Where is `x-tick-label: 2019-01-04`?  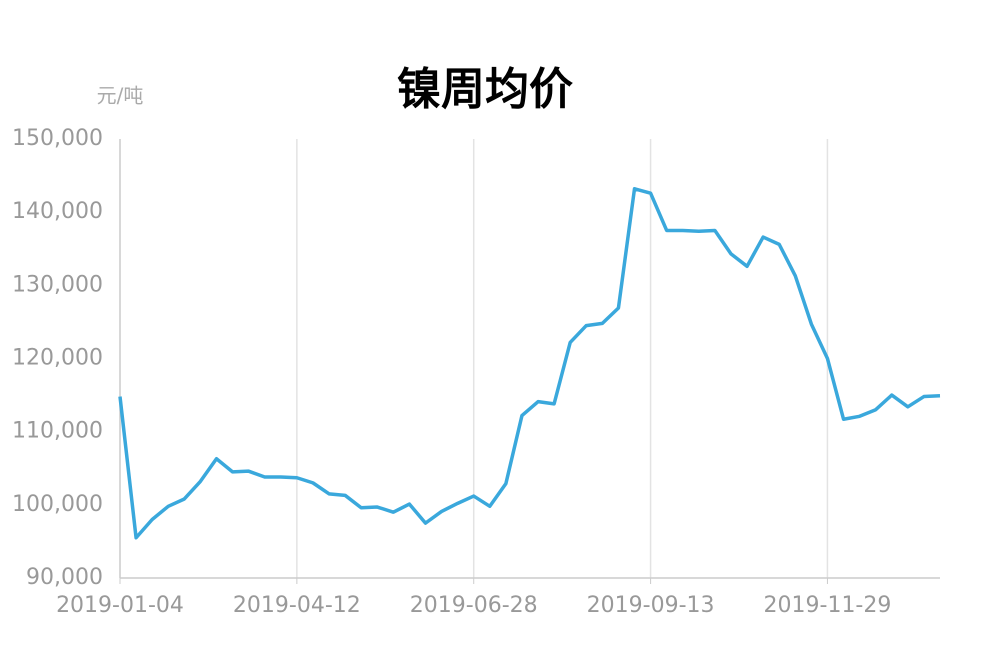 x-tick-label: 2019-01-04 is located at coordinates (120, 605).